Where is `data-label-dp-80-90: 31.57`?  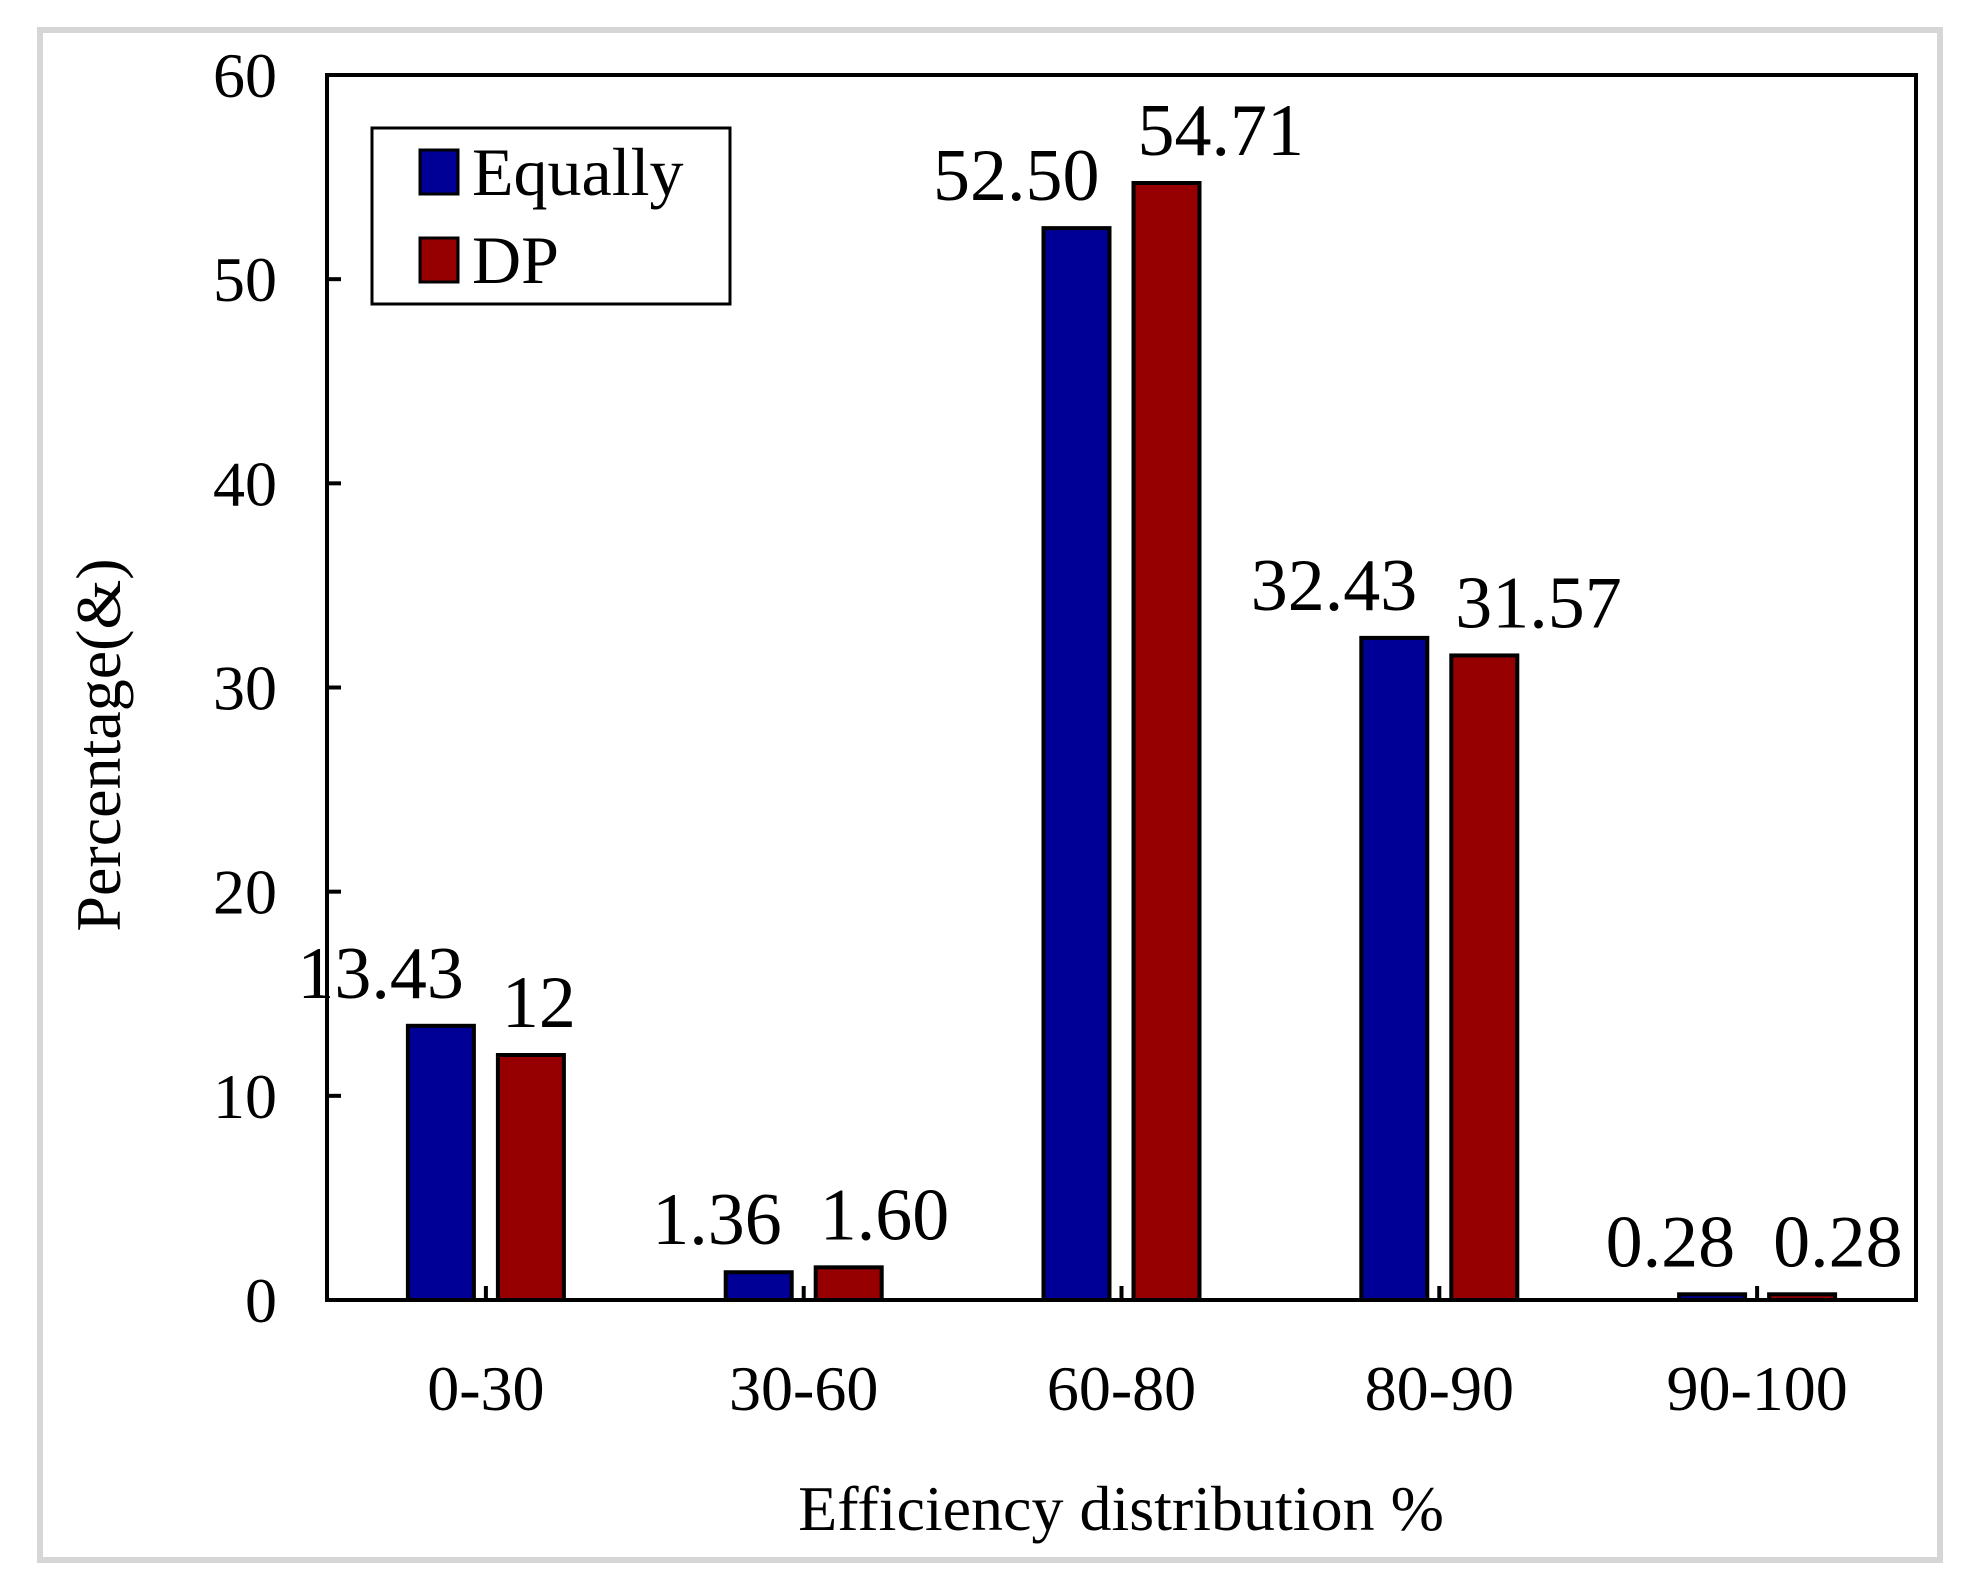 data-label-dp-80-90: 31.57 is located at coordinates (1538, 603).